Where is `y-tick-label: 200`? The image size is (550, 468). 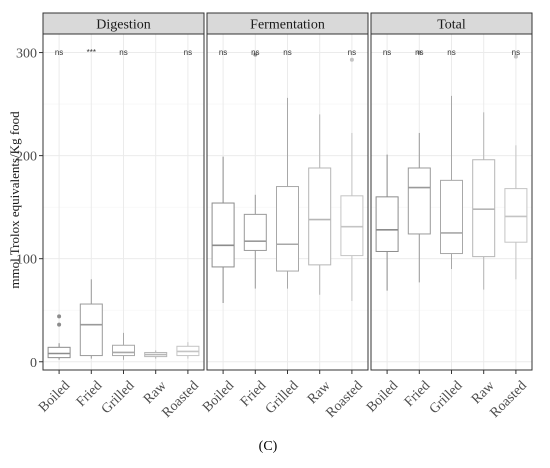
y-tick-label: 200 is located at coordinates (26, 157).